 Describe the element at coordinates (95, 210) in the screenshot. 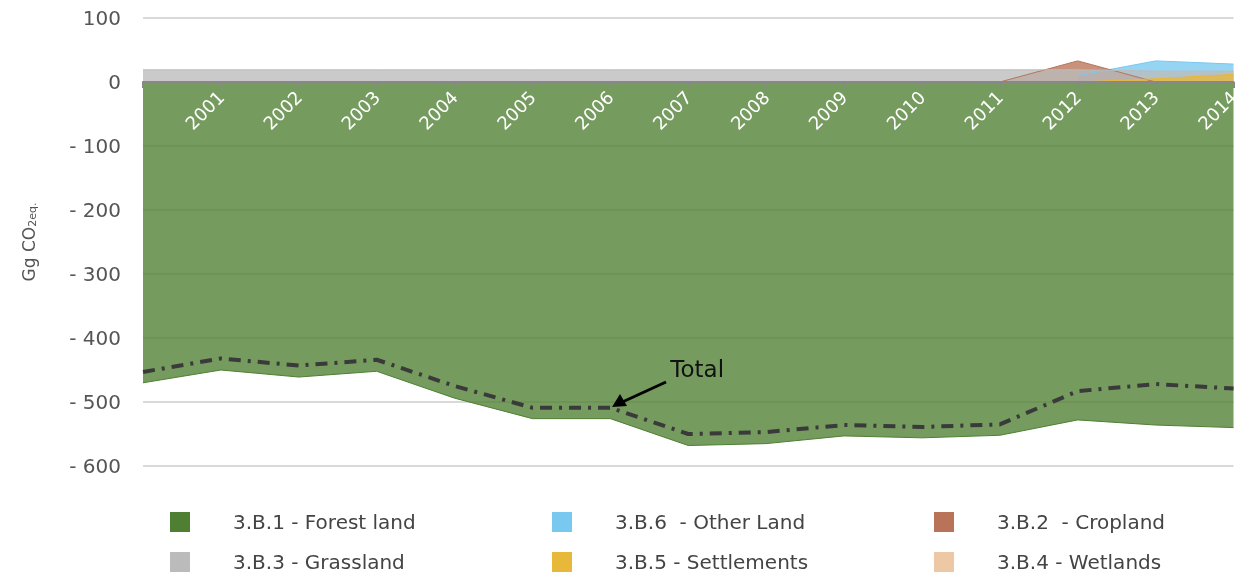

I see `y-tick-label: - 200` at that location.